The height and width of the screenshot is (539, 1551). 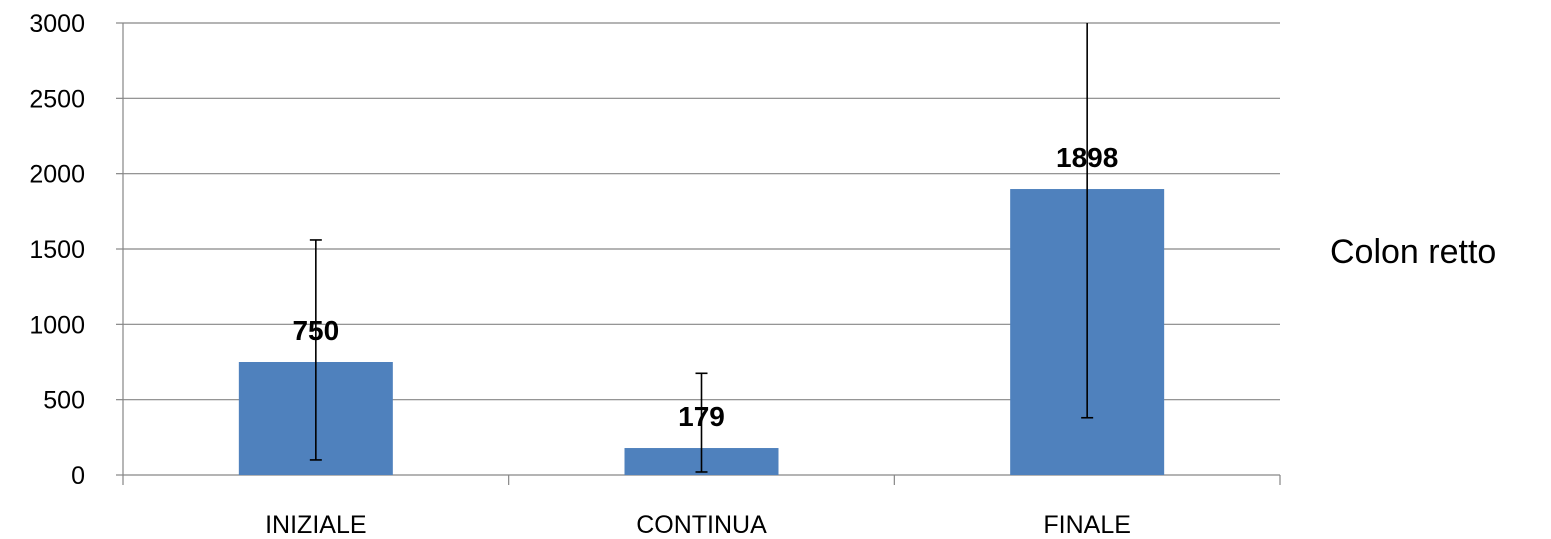 What do you see at coordinates (1087, 157) in the screenshot?
I see `data-label-finale: 1898` at bounding box center [1087, 157].